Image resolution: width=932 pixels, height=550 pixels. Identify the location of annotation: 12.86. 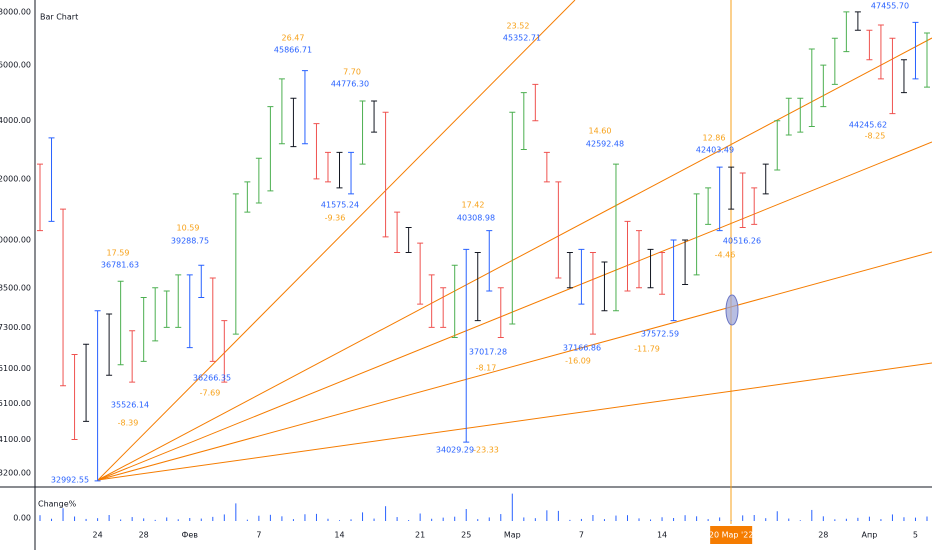
(714, 138).